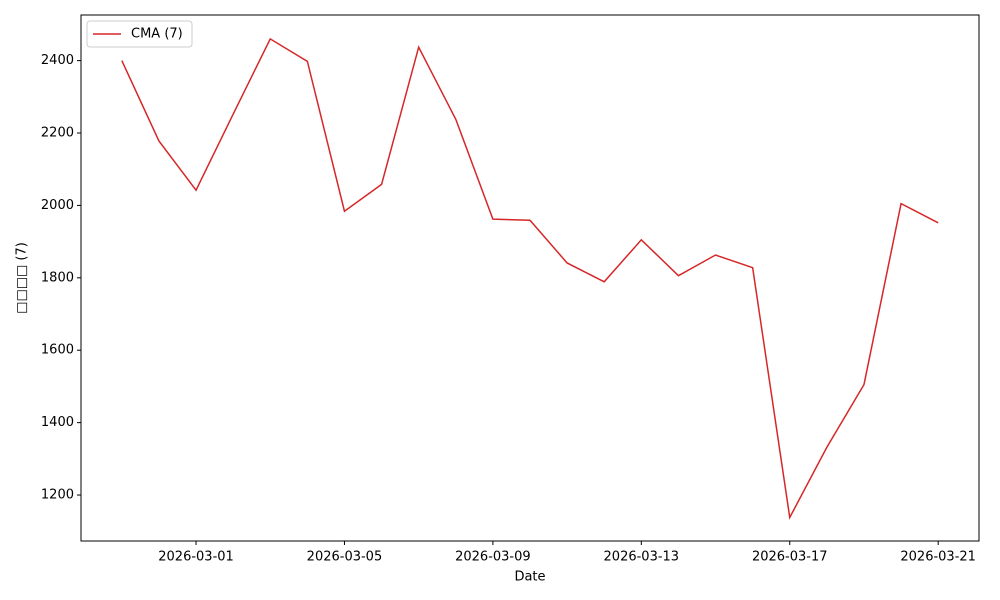 This screenshot has height=600, width=1000. I want to click on legend-box, so click(139, 34).